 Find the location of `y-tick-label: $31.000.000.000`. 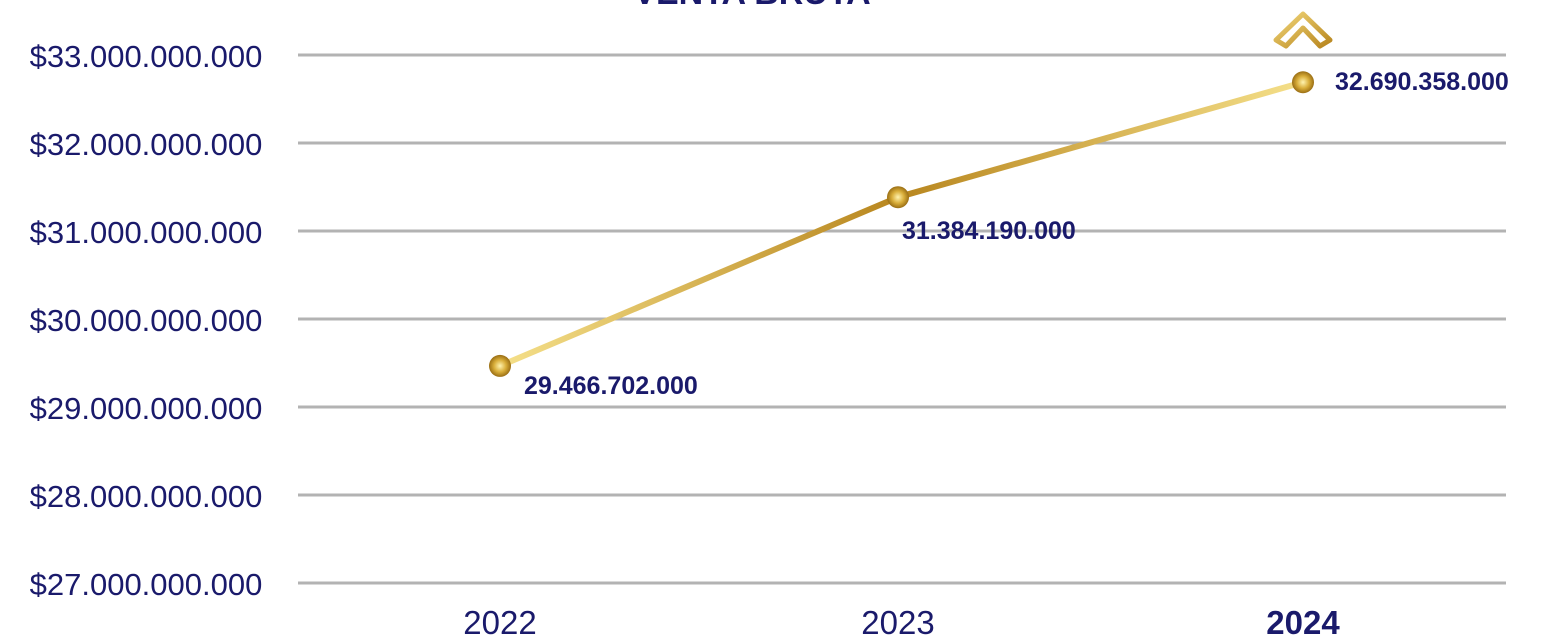

y-tick-label: $31.000.000.000 is located at coordinates (146, 232).